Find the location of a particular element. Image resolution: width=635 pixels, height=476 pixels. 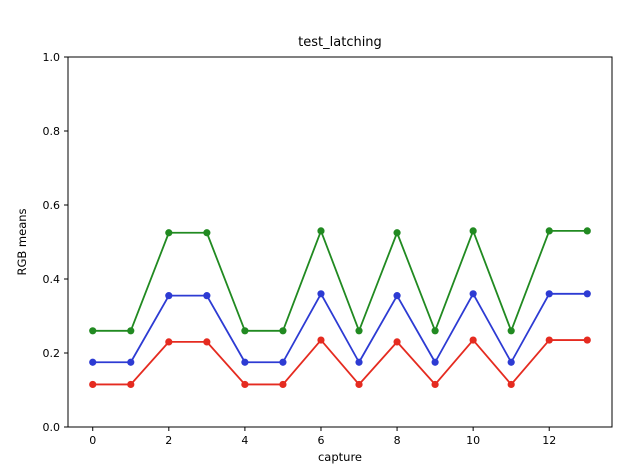

y-tick-label: 0.2 is located at coordinates (52, 353).